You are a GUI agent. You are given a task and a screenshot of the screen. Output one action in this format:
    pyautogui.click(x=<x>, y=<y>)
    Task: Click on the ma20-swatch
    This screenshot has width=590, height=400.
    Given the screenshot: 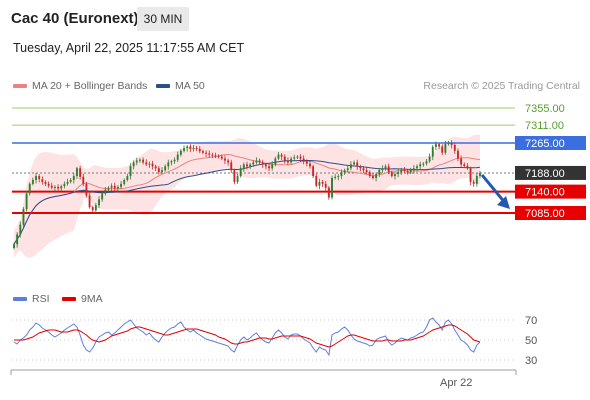 What is the action you would take?
    pyautogui.click(x=20, y=86)
    